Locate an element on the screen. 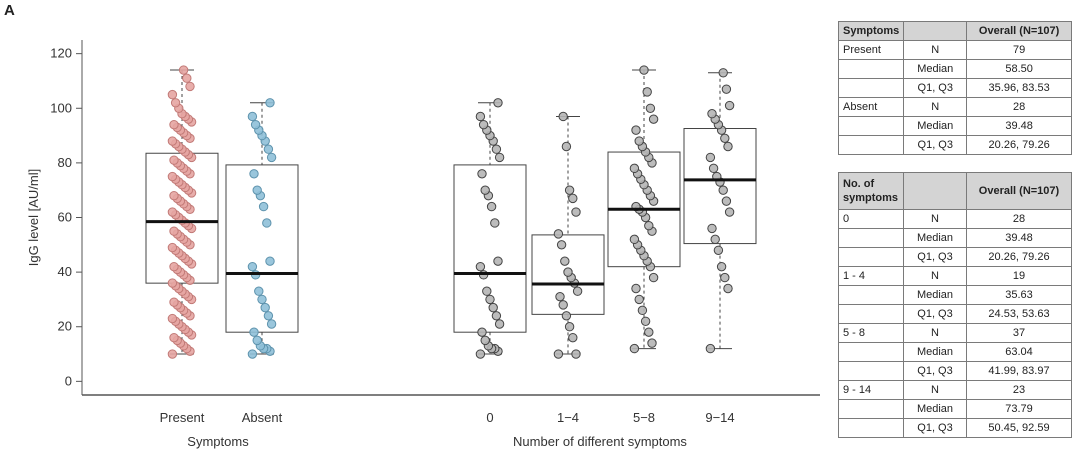 Image resolution: width=1074 pixels, height=454 pixels. y-tick-label: 20 is located at coordinates (65, 326).